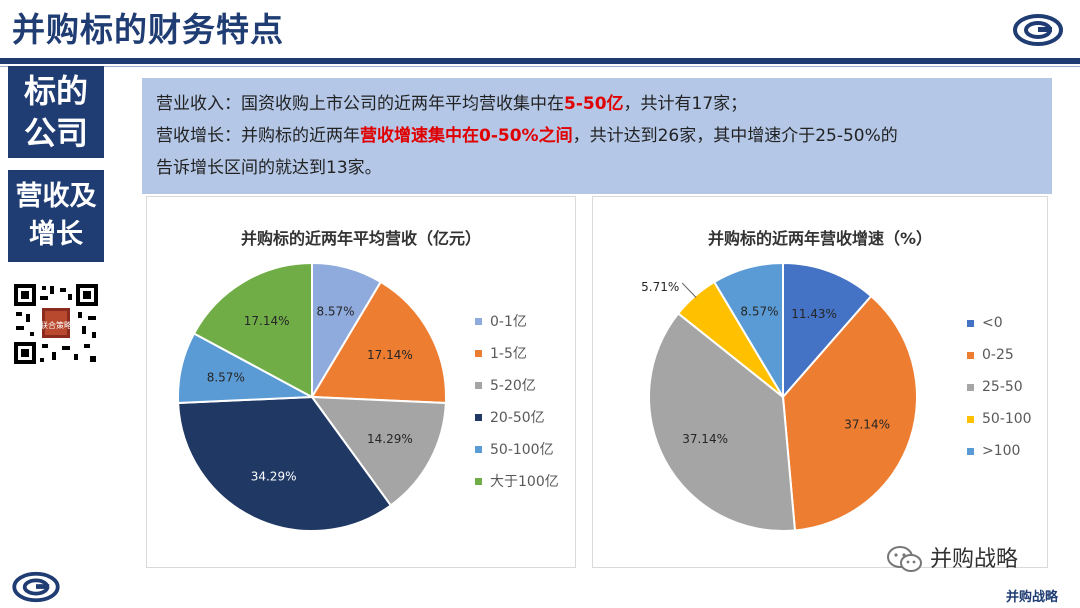 This screenshot has height=608, width=1080. I want to click on legend-item: 50-100亿, so click(517, 449).